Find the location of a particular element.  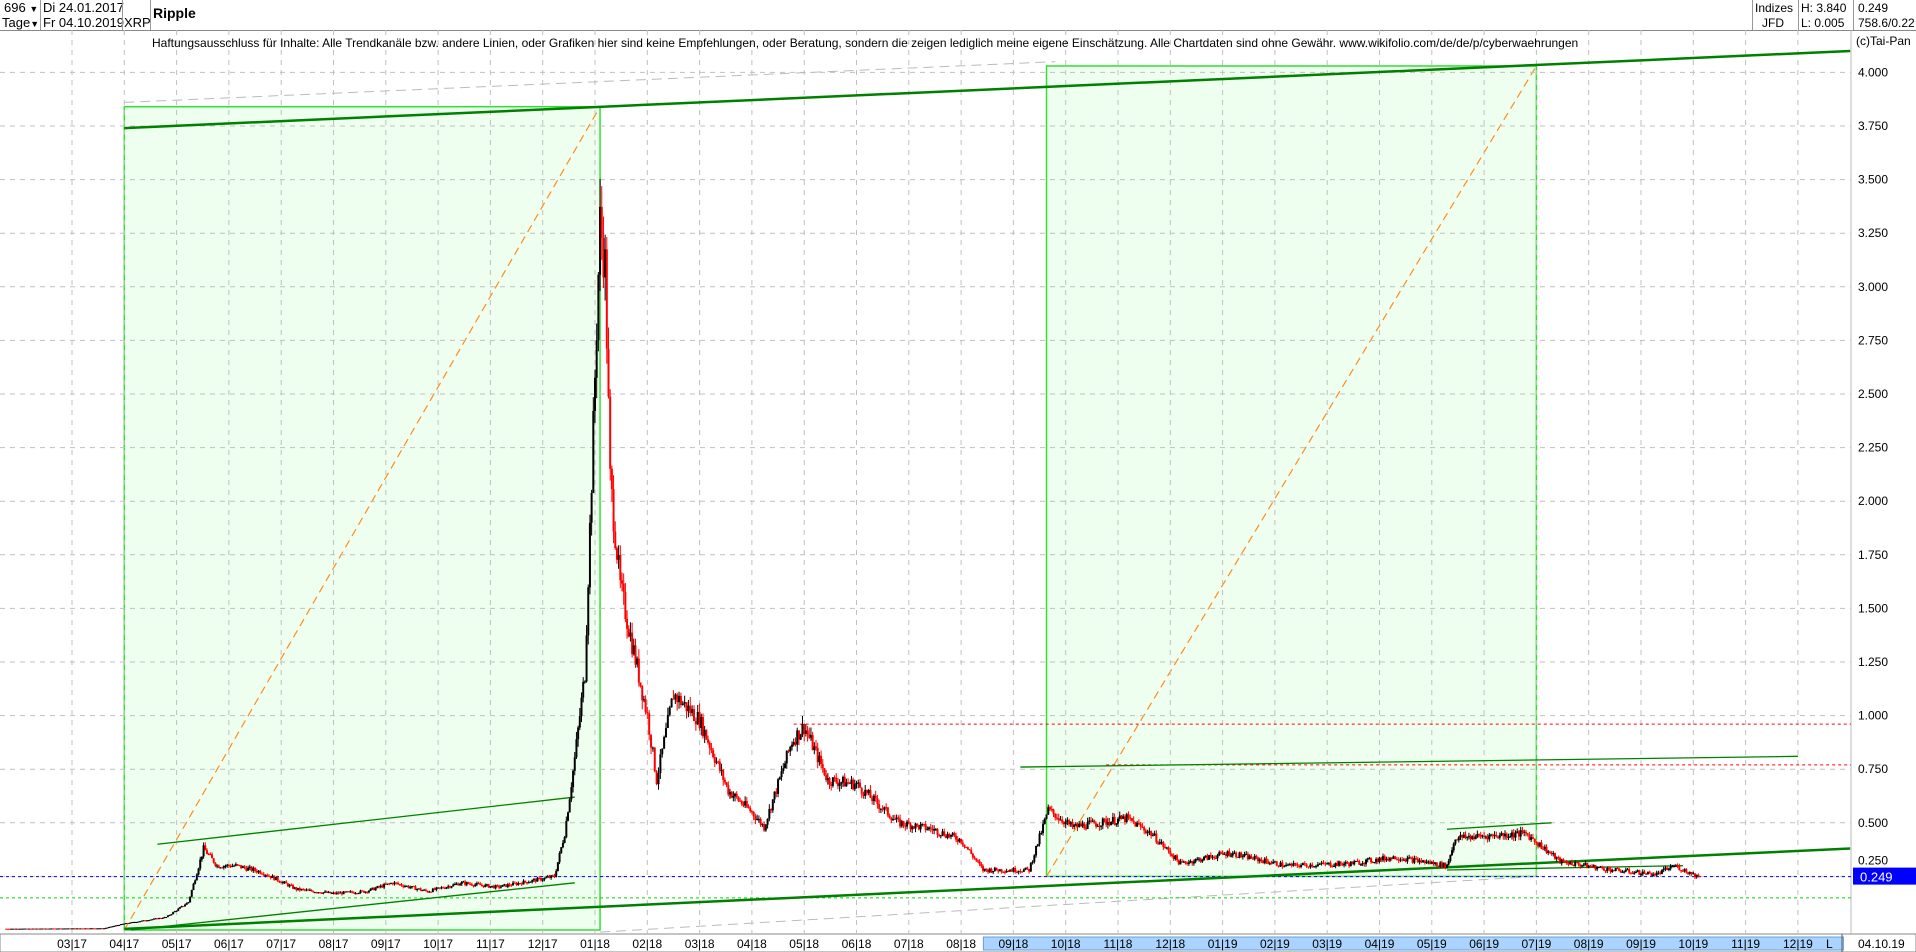

x-axis-selection is located at coordinates (1413, 943).